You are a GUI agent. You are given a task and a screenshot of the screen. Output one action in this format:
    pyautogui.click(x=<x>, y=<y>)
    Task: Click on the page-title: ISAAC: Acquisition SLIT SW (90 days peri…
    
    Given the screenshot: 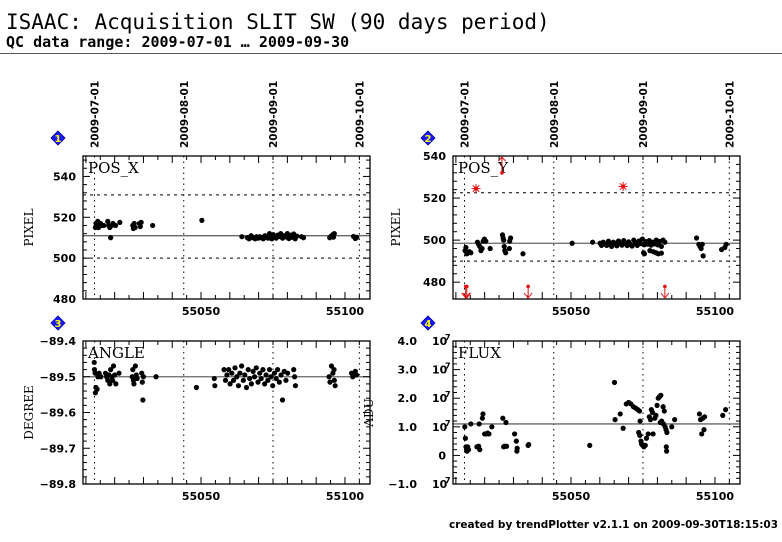 What is the action you would take?
    pyautogui.click(x=278, y=22)
    